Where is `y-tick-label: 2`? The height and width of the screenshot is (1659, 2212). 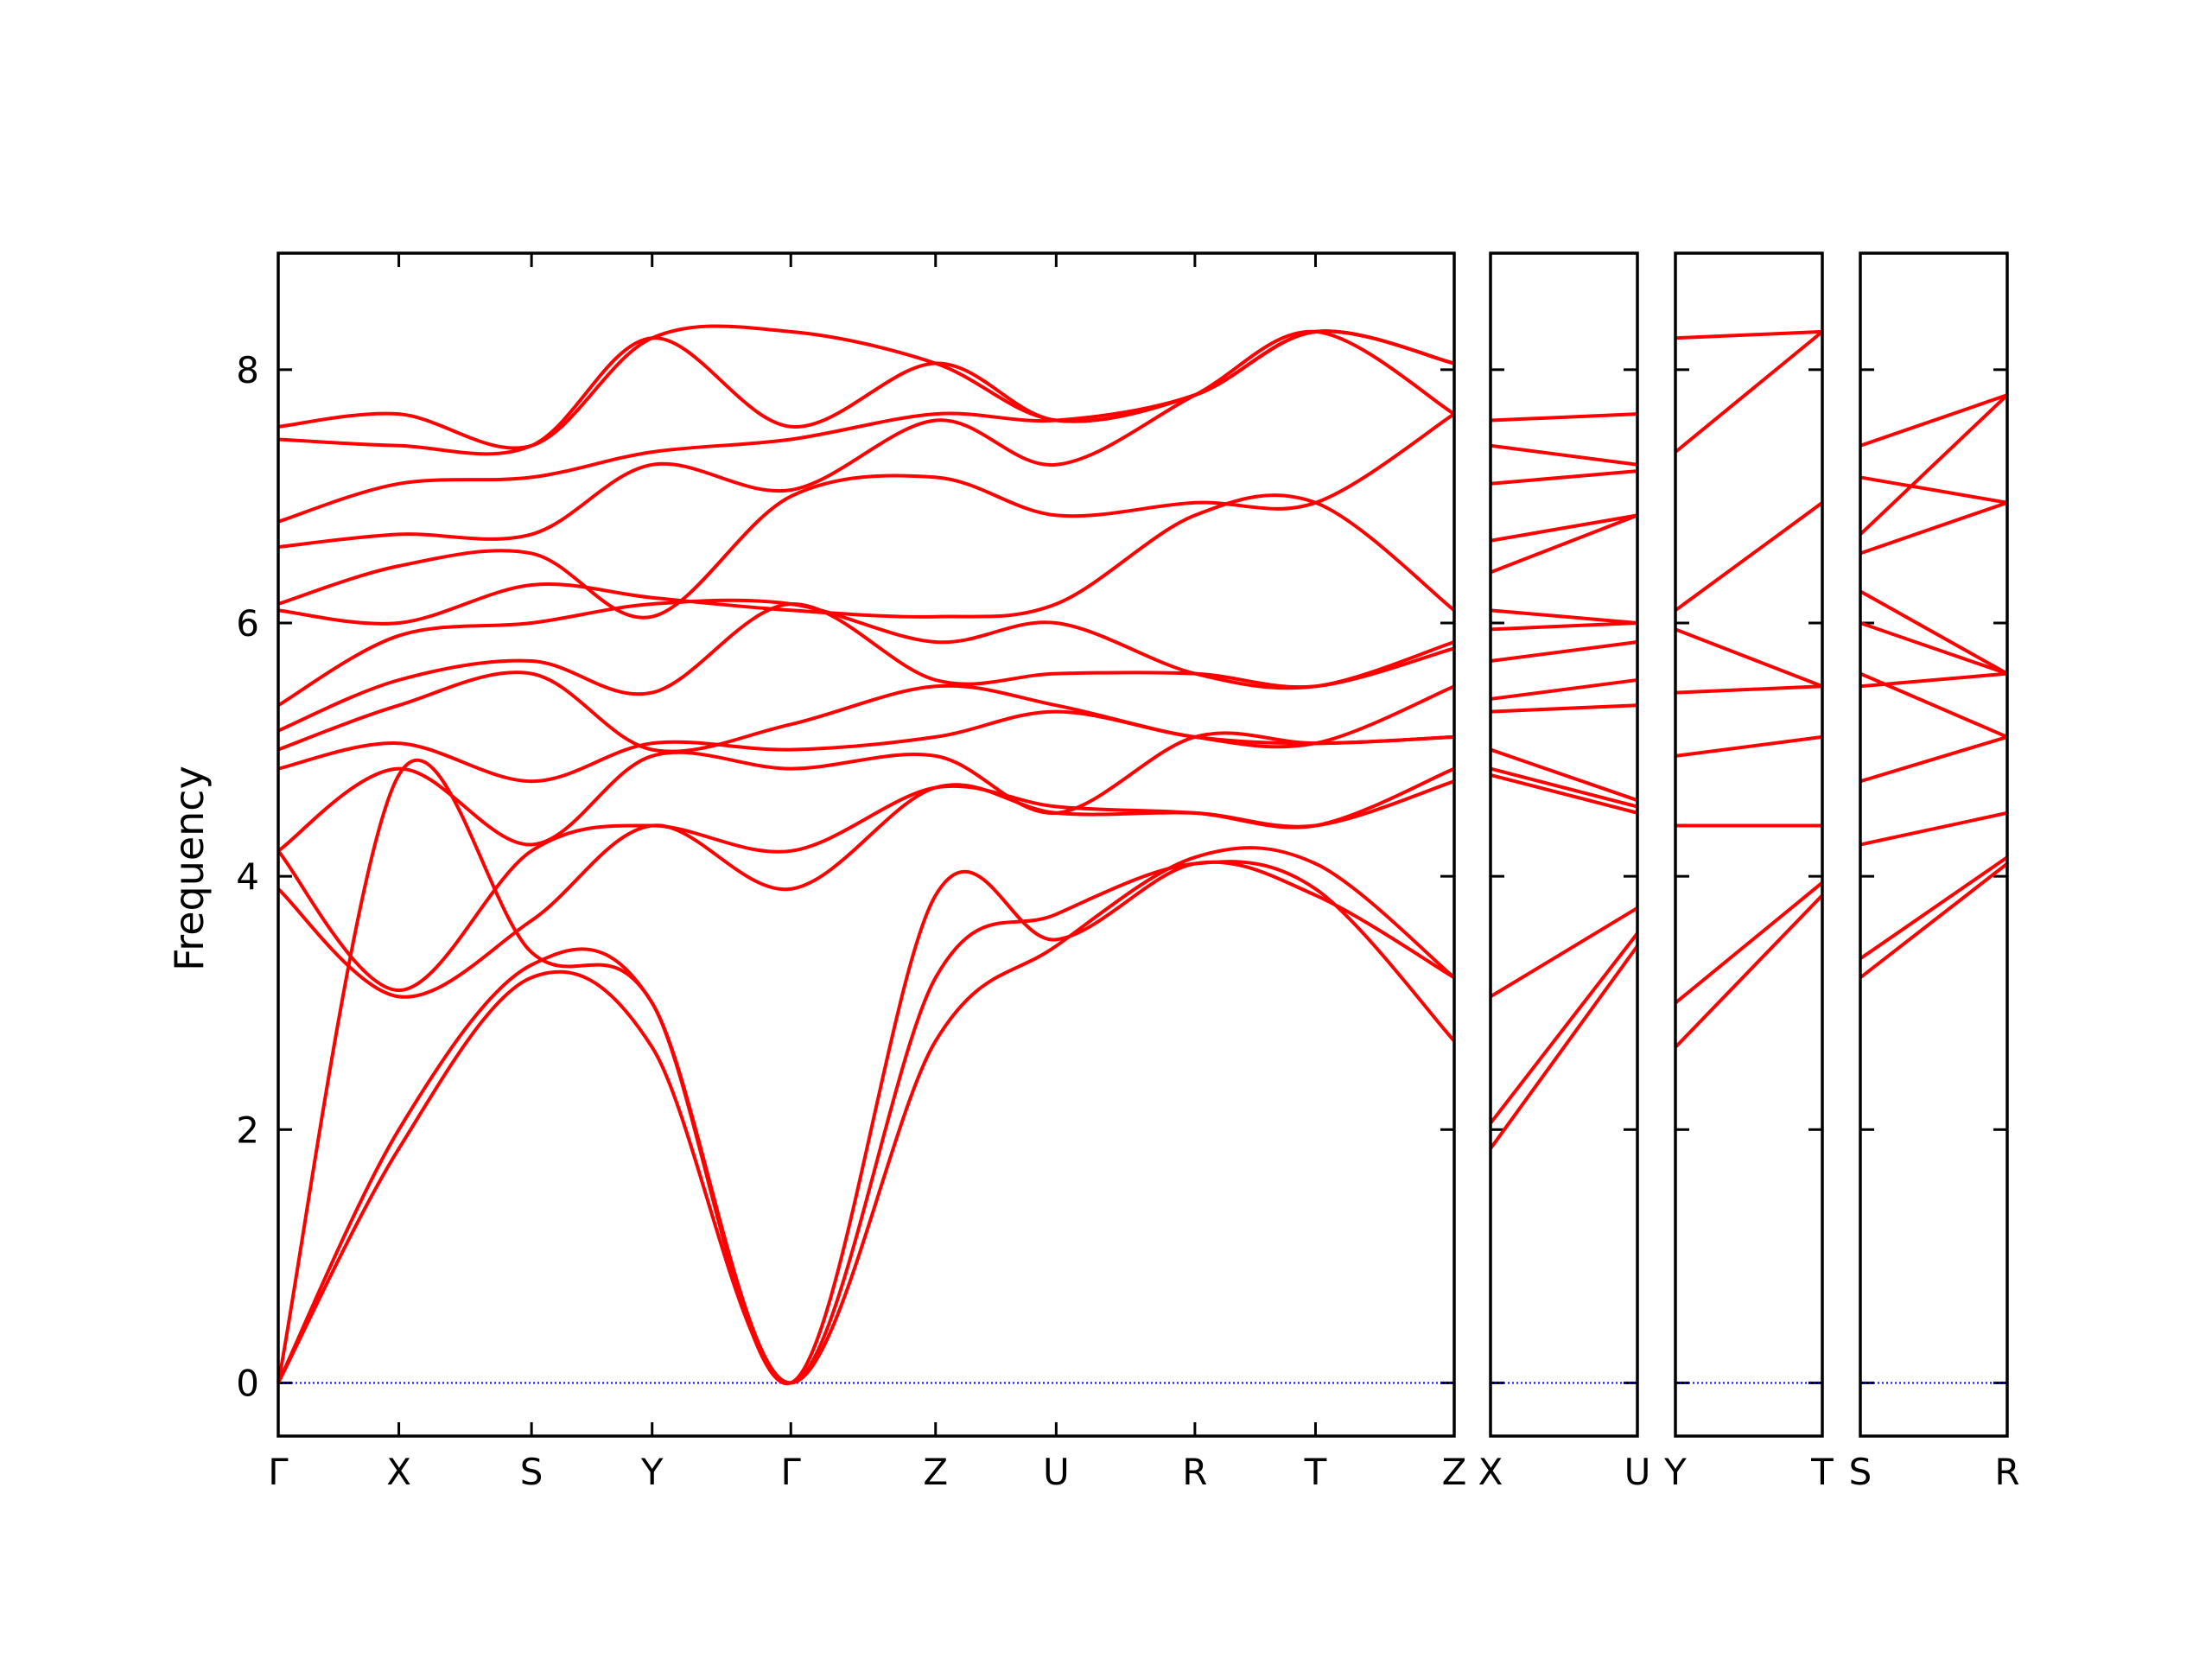
y-tick-label: 2 is located at coordinates (247, 1130).